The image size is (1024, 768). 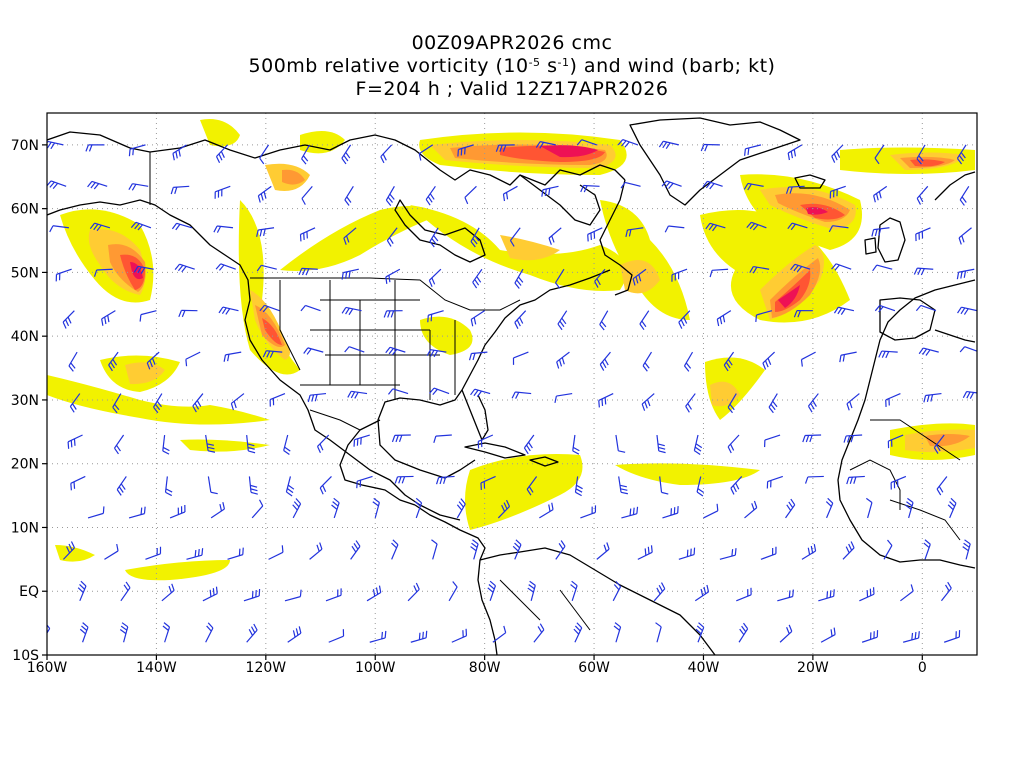 What do you see at coordinates (512, 43) in the screenshot?
I see `title-line-1: 00Z09APR2026 cmc` at bounding box center [512, 43].